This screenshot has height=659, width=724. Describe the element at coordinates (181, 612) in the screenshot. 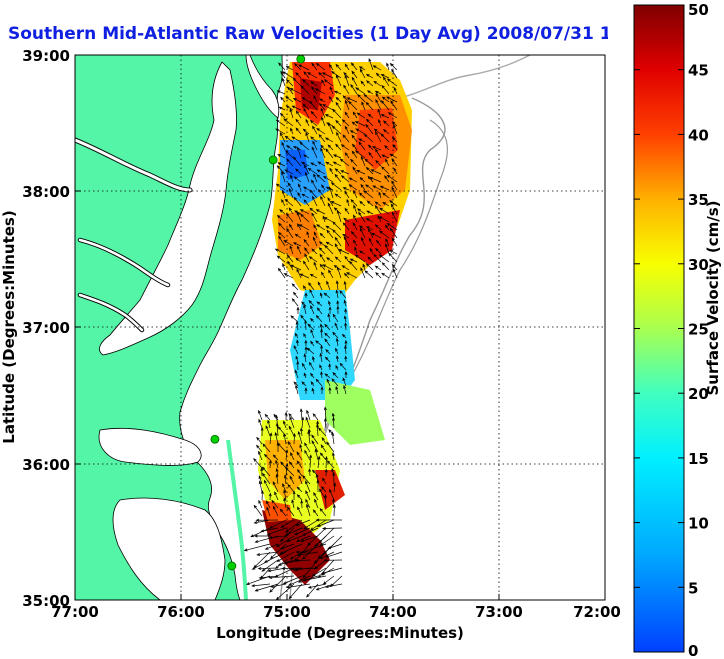

I see `x-tick-label: 76:00` at that location.